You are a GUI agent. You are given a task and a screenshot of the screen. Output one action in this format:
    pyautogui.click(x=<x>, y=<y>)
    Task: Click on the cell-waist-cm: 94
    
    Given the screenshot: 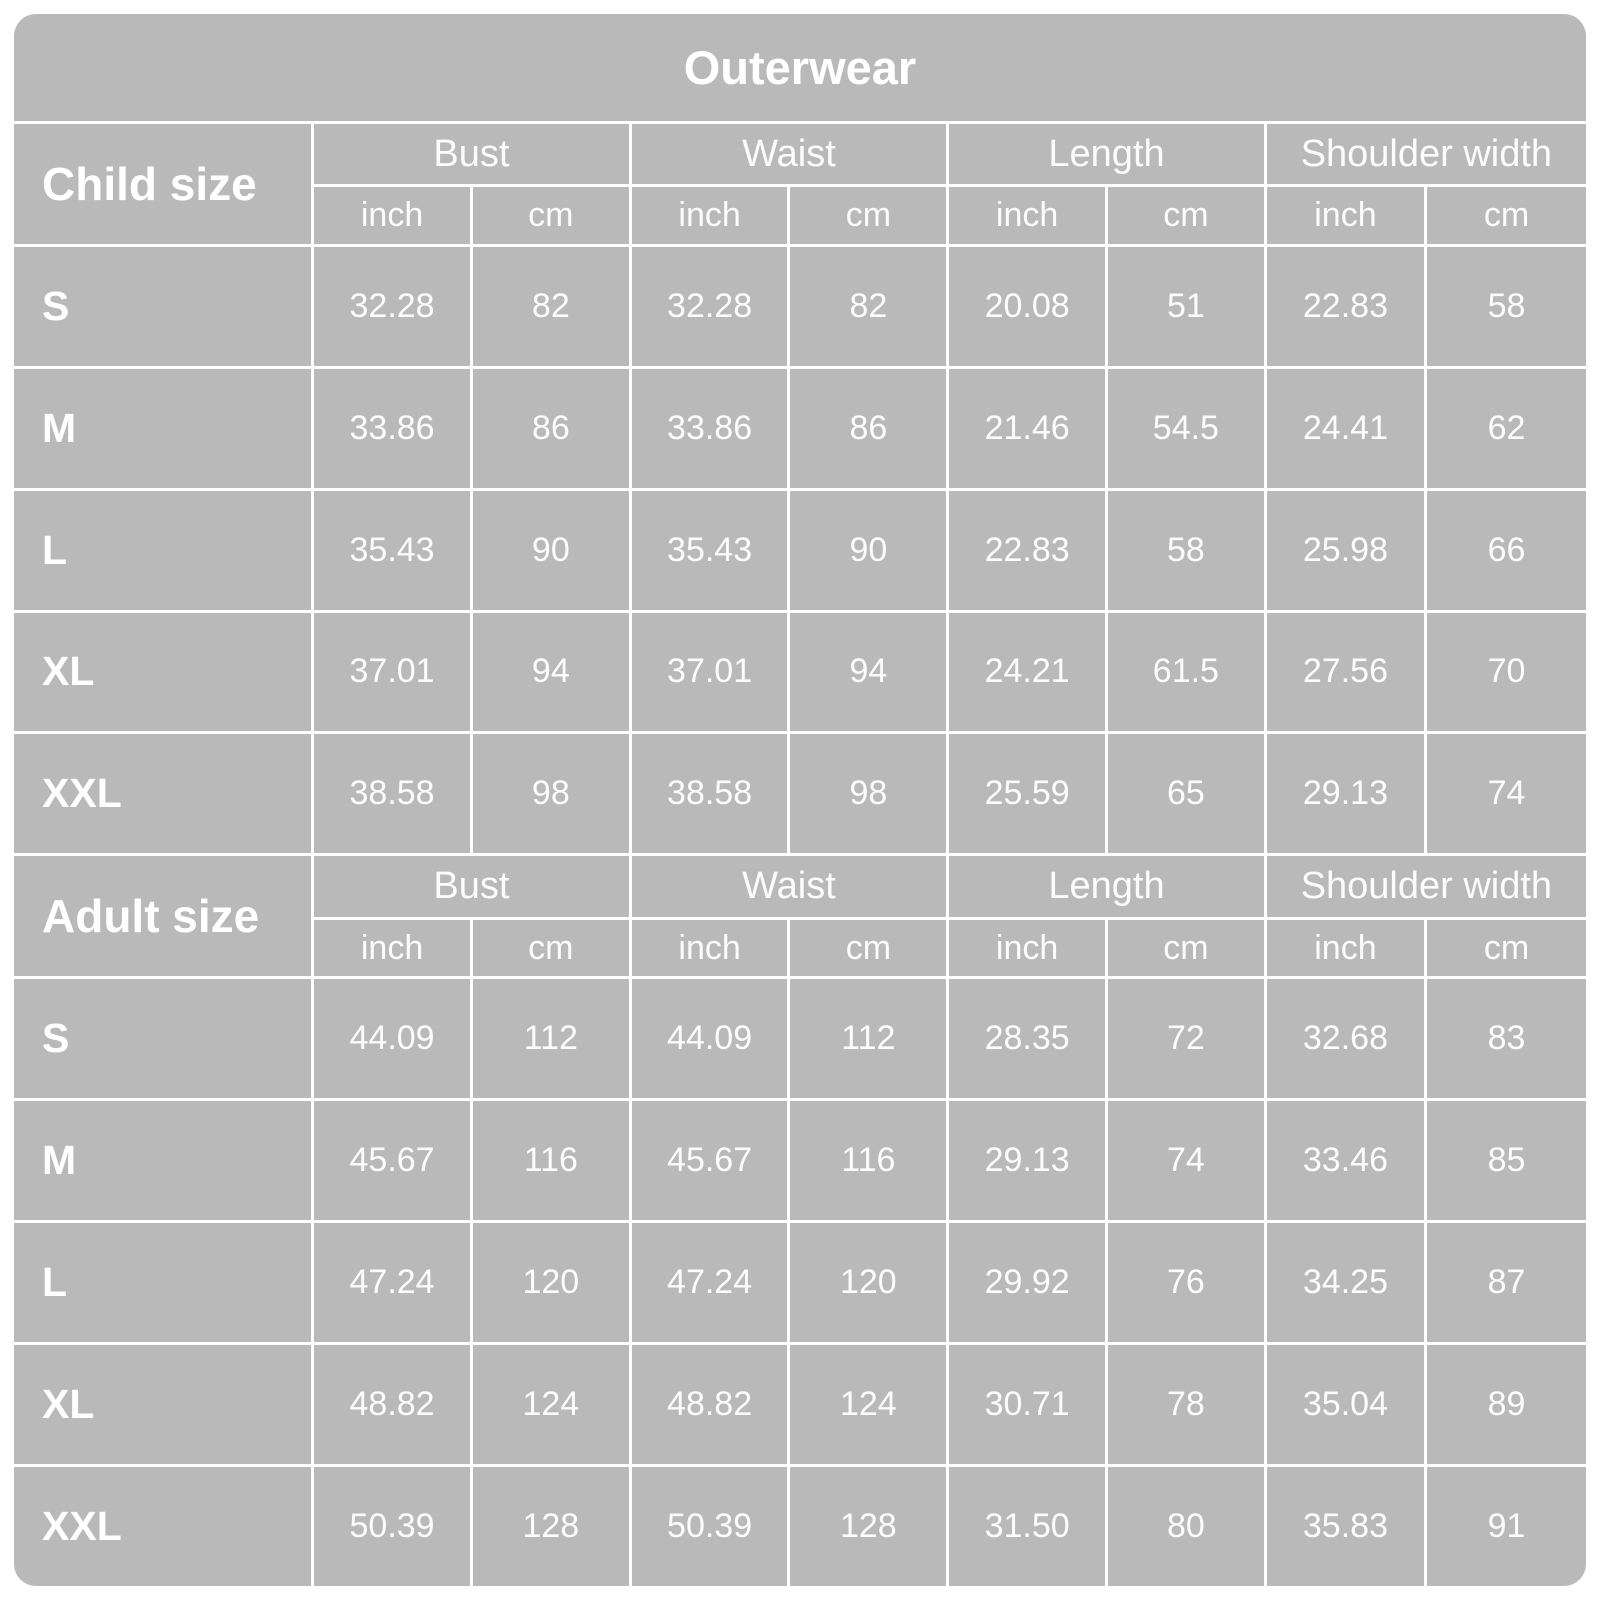 What is the action you would take?
    pyautogui.click(x=868, y=672)
    